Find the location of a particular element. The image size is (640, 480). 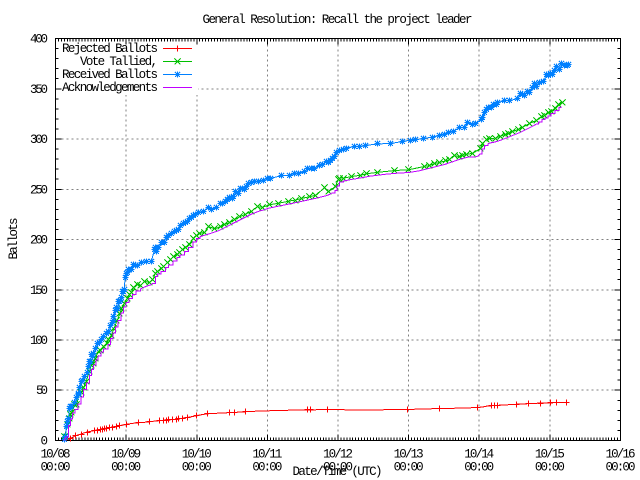

svg-text: 10/10 is located at coordinates (197, 455).